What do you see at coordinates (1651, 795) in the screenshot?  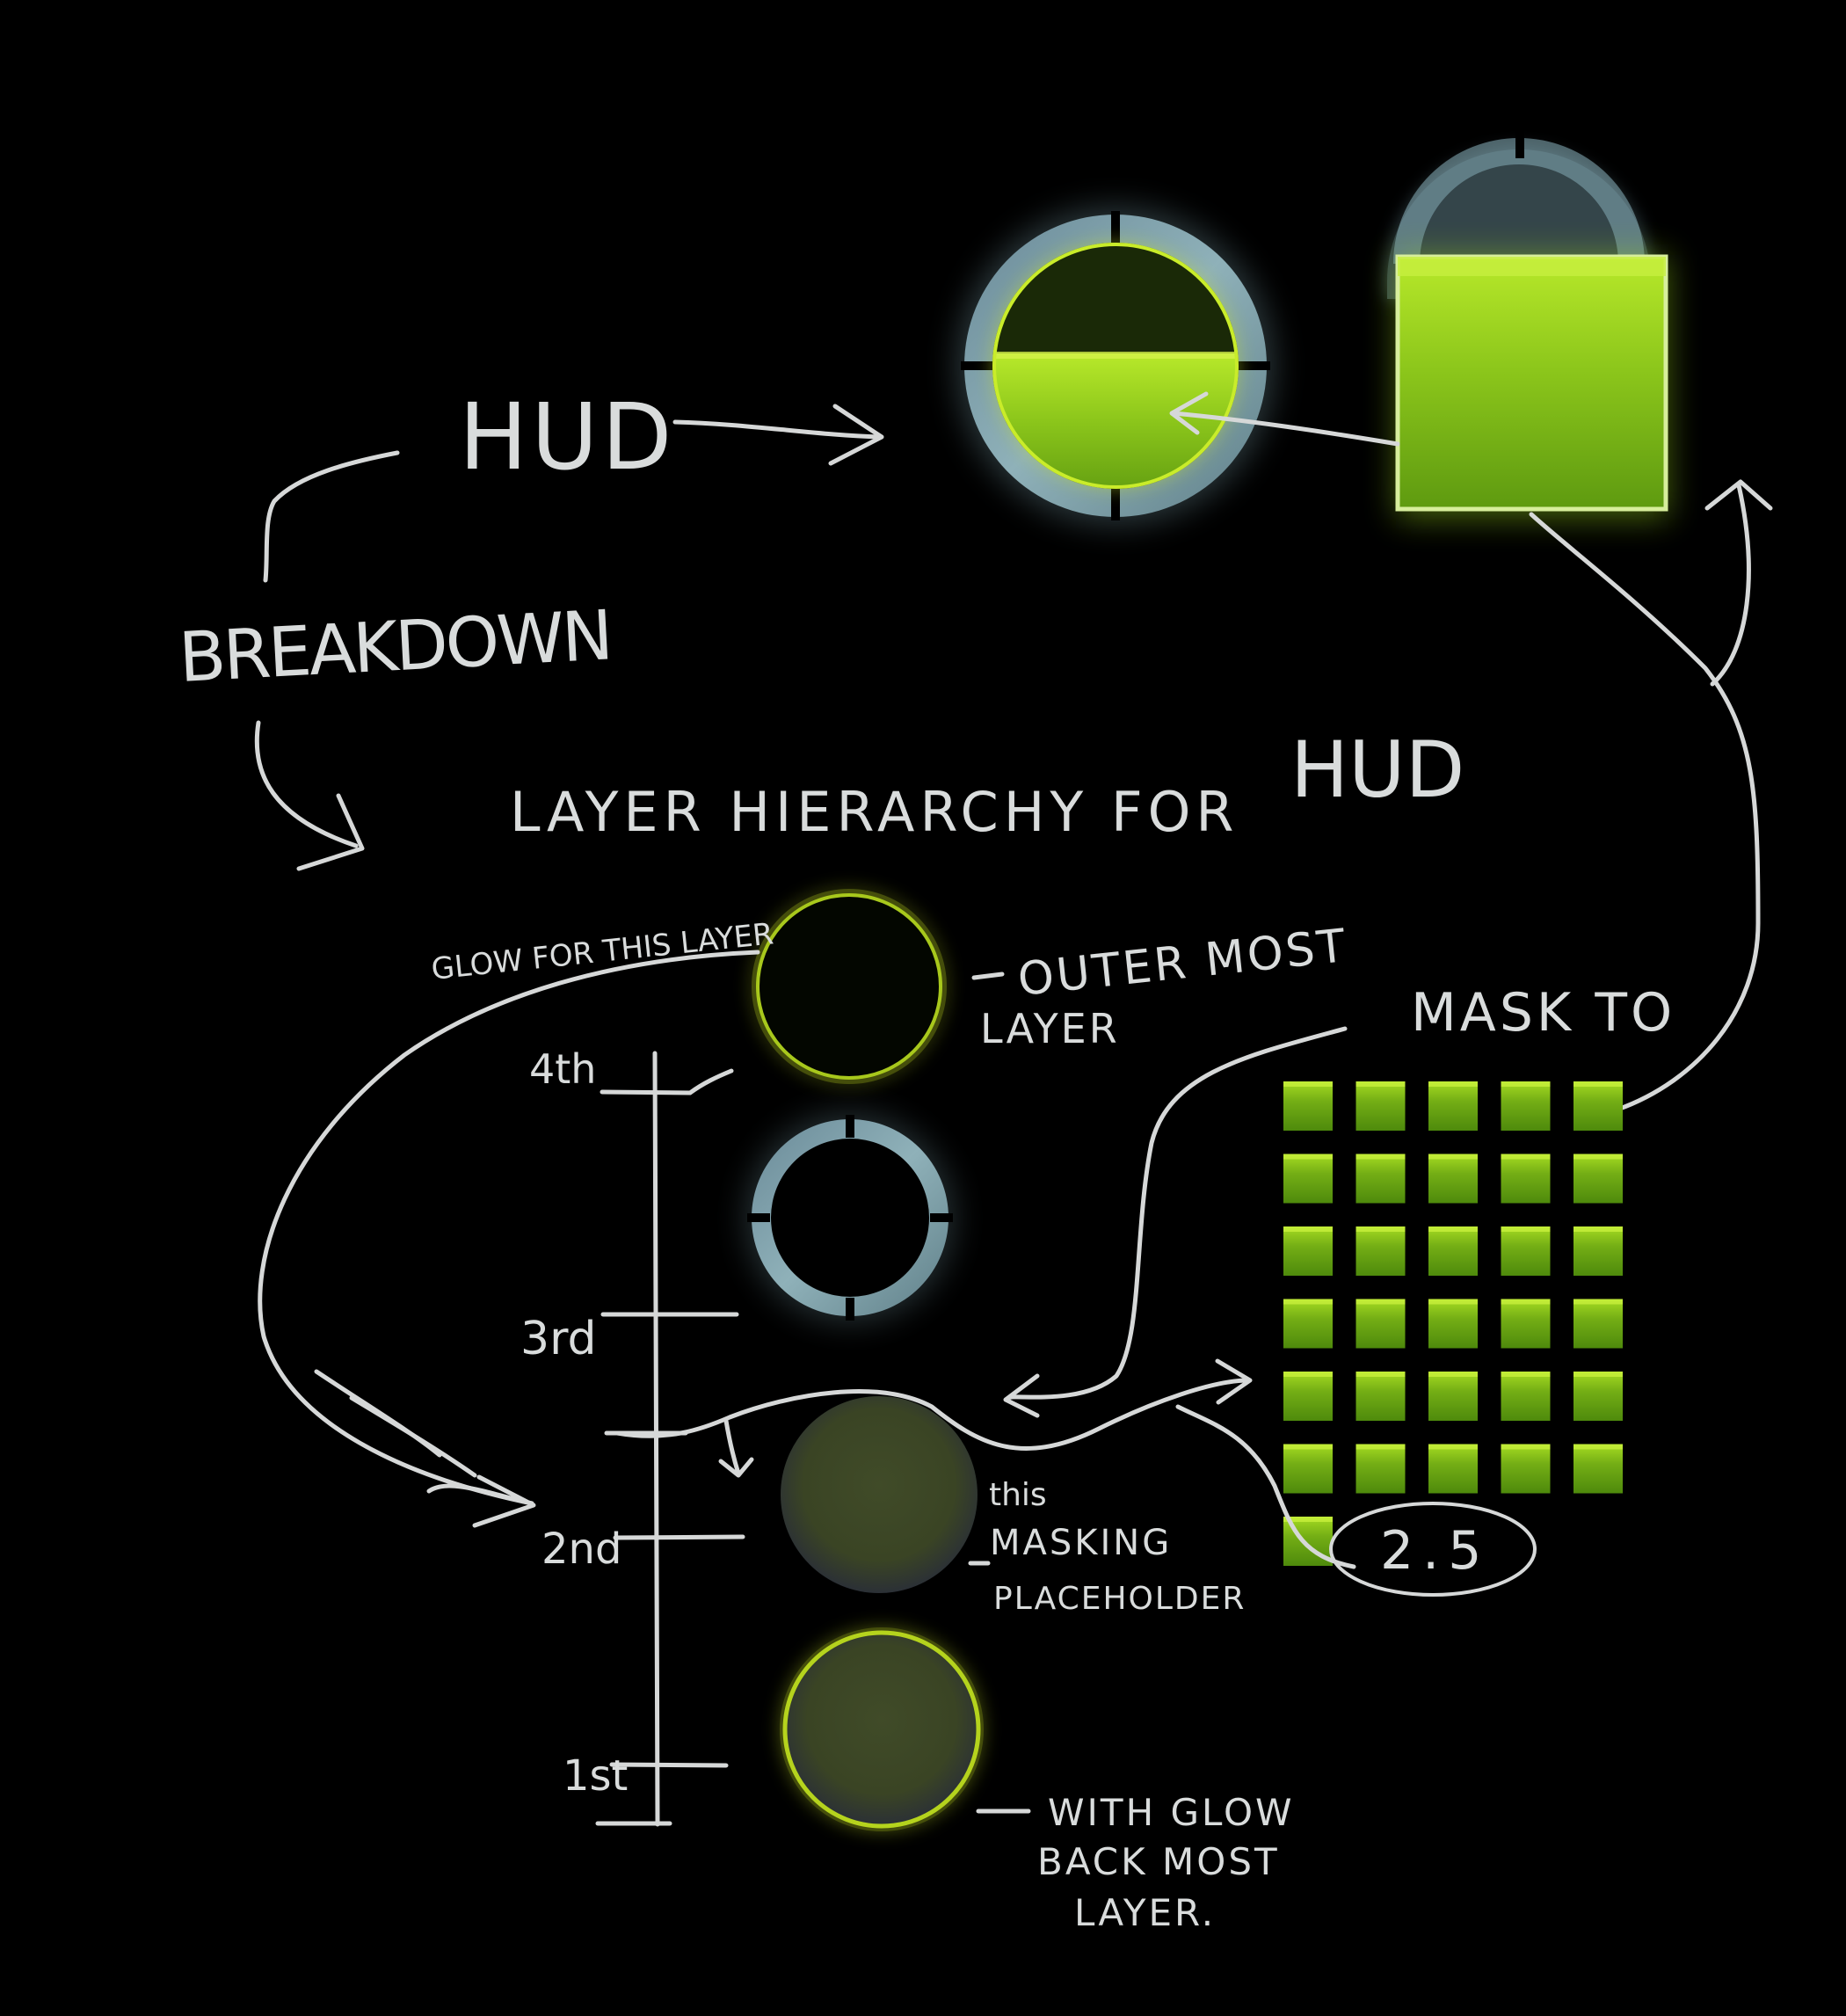 I see `arrow-tiles-to-square` at bounding box center [1651, 795].